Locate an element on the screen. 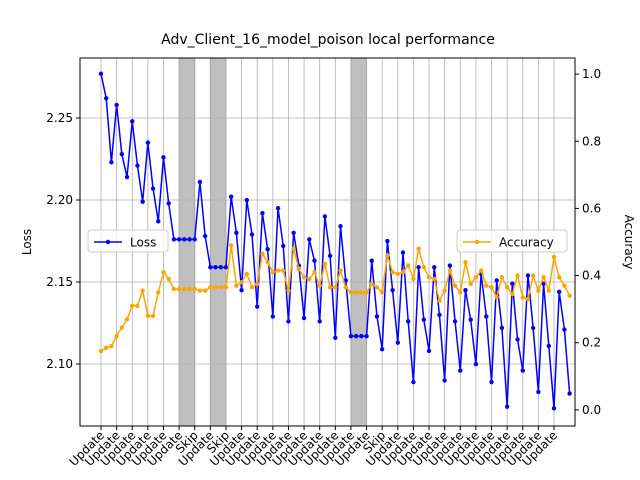 The width and height of the screenshot is (640, 480). y-axis-label: Loss is located at coordinates (27, 242).